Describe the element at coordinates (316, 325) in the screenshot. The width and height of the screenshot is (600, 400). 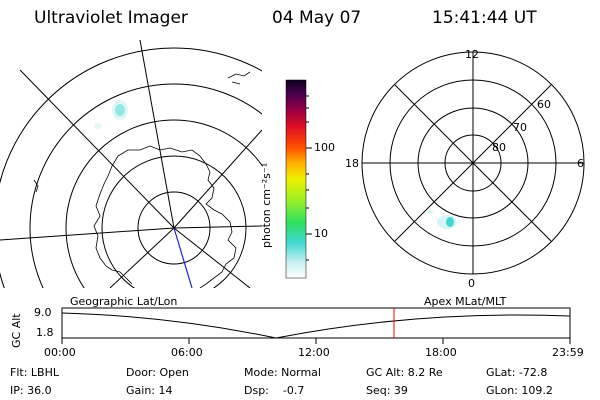
I see `altitude-curve` at that location.